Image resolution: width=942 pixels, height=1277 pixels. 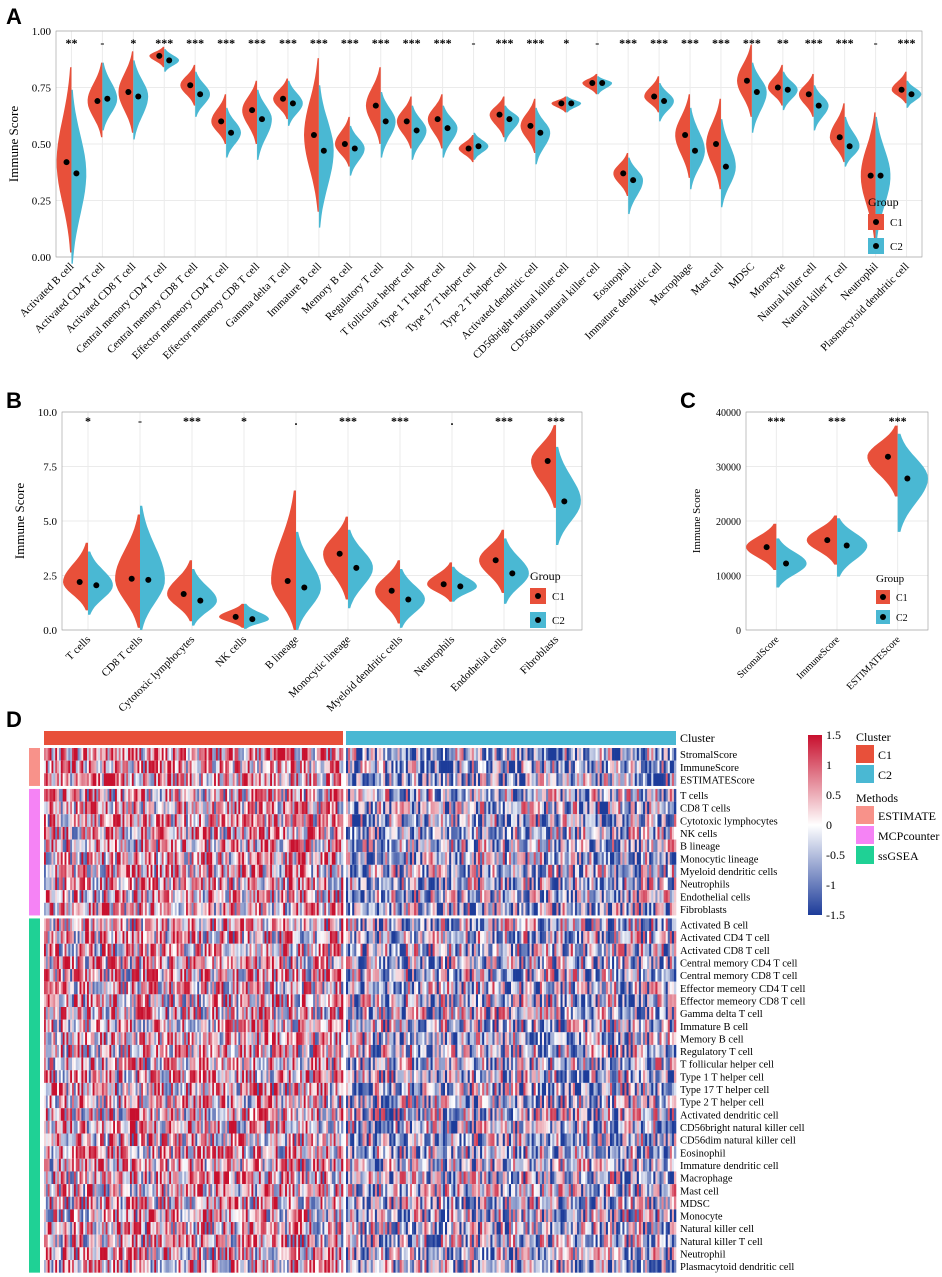 I want to click on cluster-bar-c1, so click(x=193, y=738).